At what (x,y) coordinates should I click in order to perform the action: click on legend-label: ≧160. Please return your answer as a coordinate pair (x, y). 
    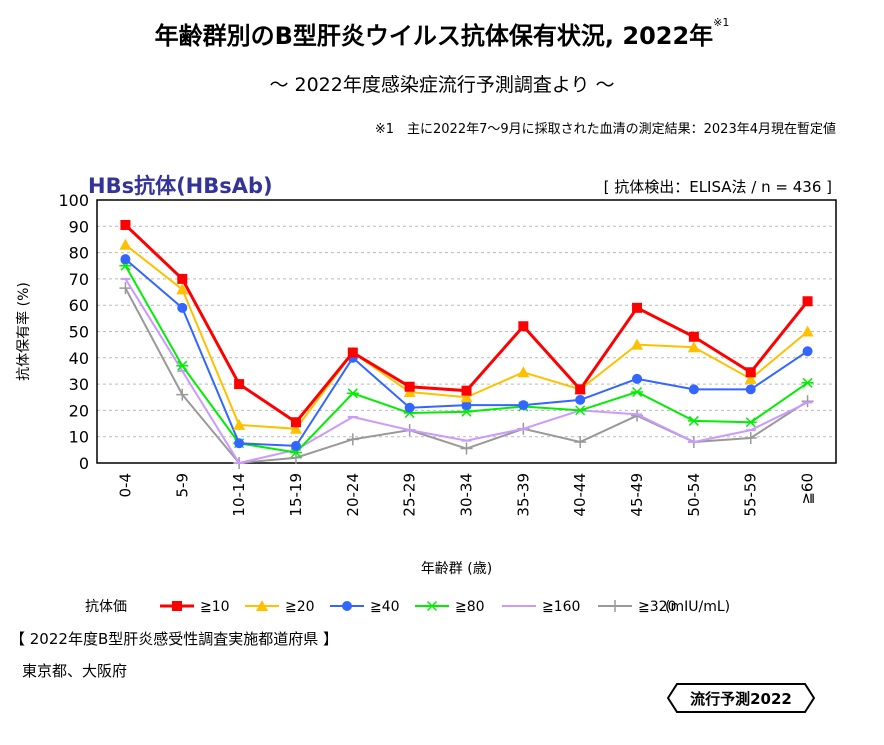
    Looking at the image, I should click on (561, 607).